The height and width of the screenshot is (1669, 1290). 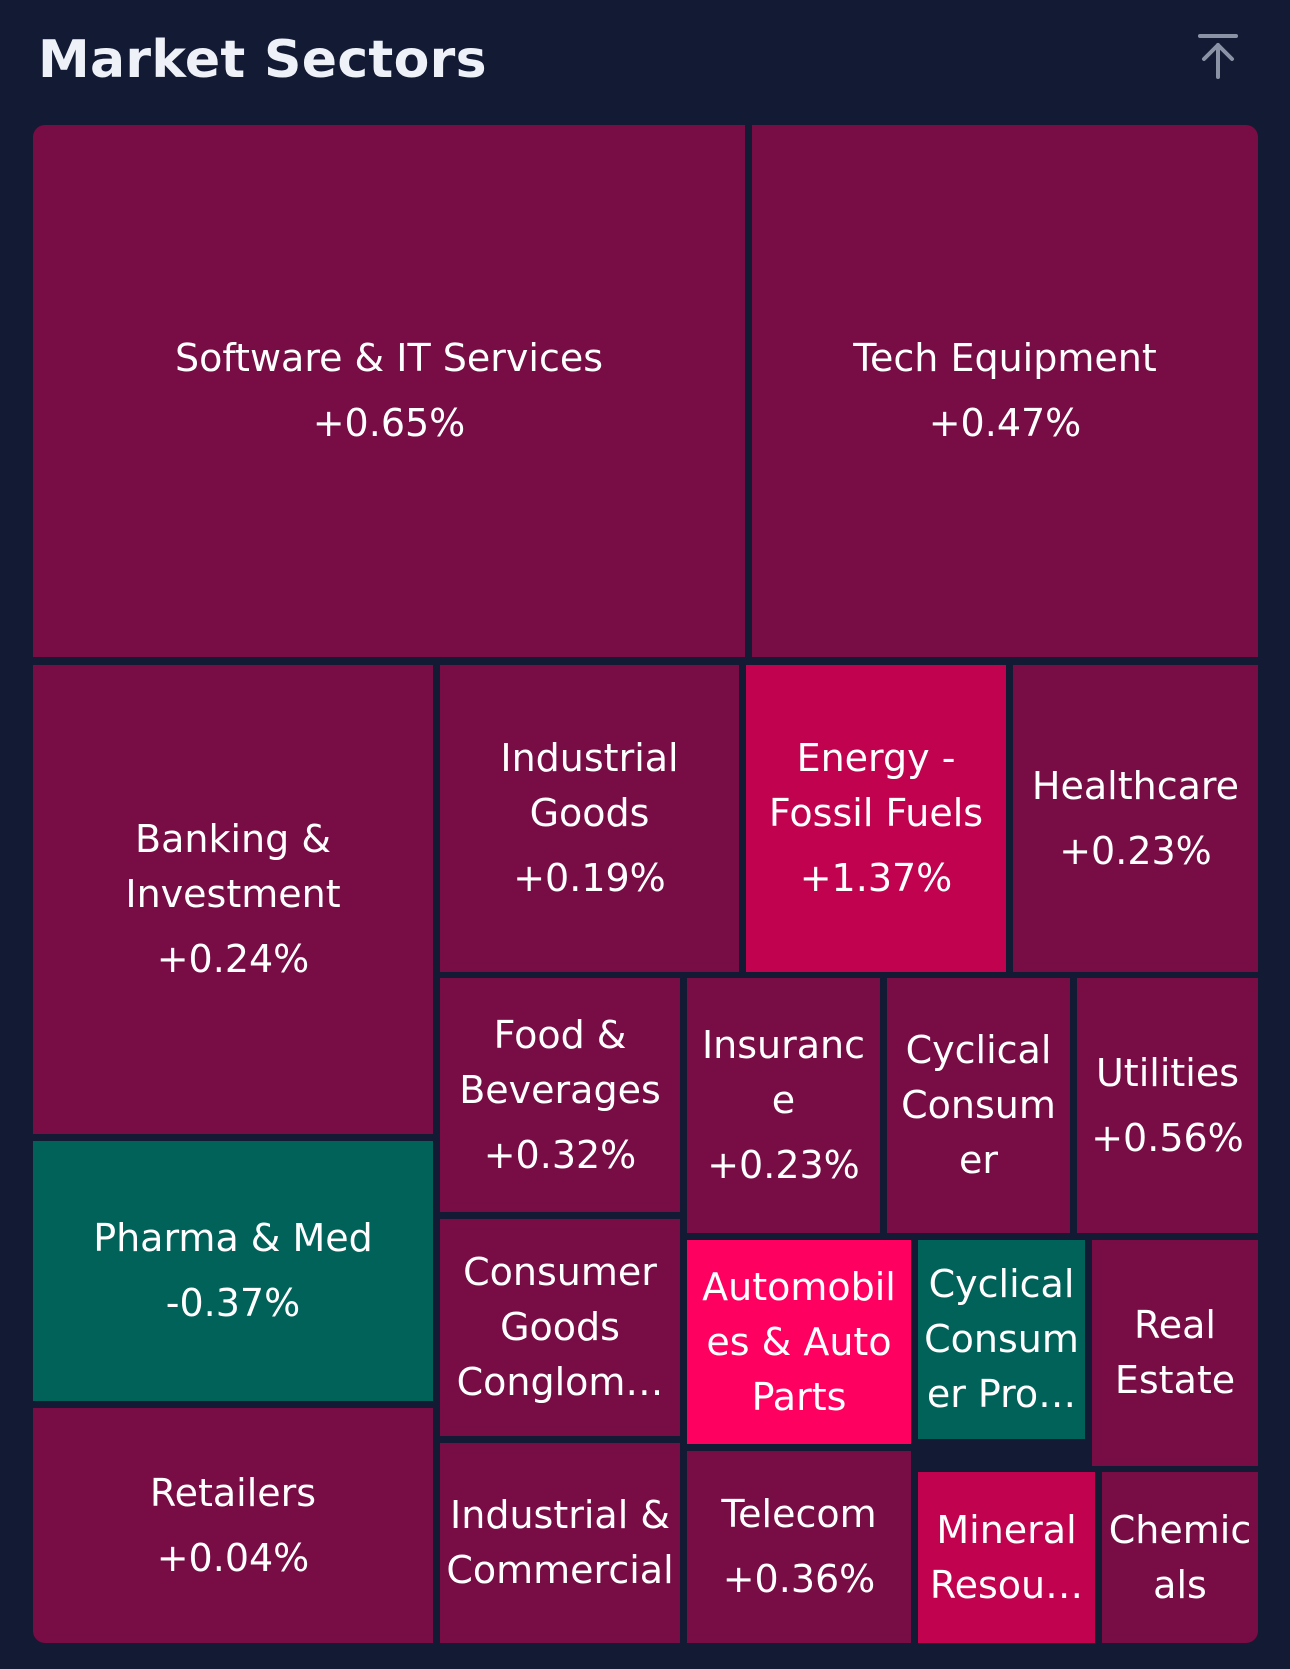 What do you see at coordinates (232, 867) in the screenshot?
I see `sector-name: Banking & Investment` at bounding box center [232, 867].